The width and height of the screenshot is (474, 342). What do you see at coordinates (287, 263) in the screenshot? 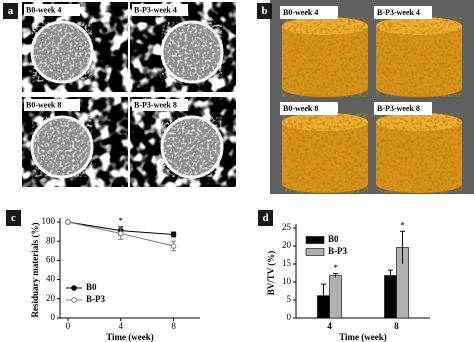
I see `y-tick-label: 15` at bounding box center [287, 263].